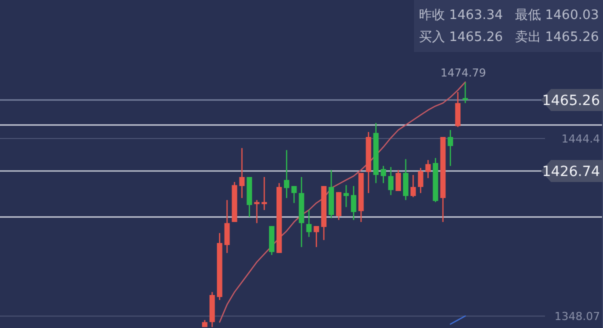 This screenshot has height=328, width=603. What do you see at coordinates (577, 317) in the screenshot?
I see `y-tick-label: 1348.07` at bounding box center [577, 317].